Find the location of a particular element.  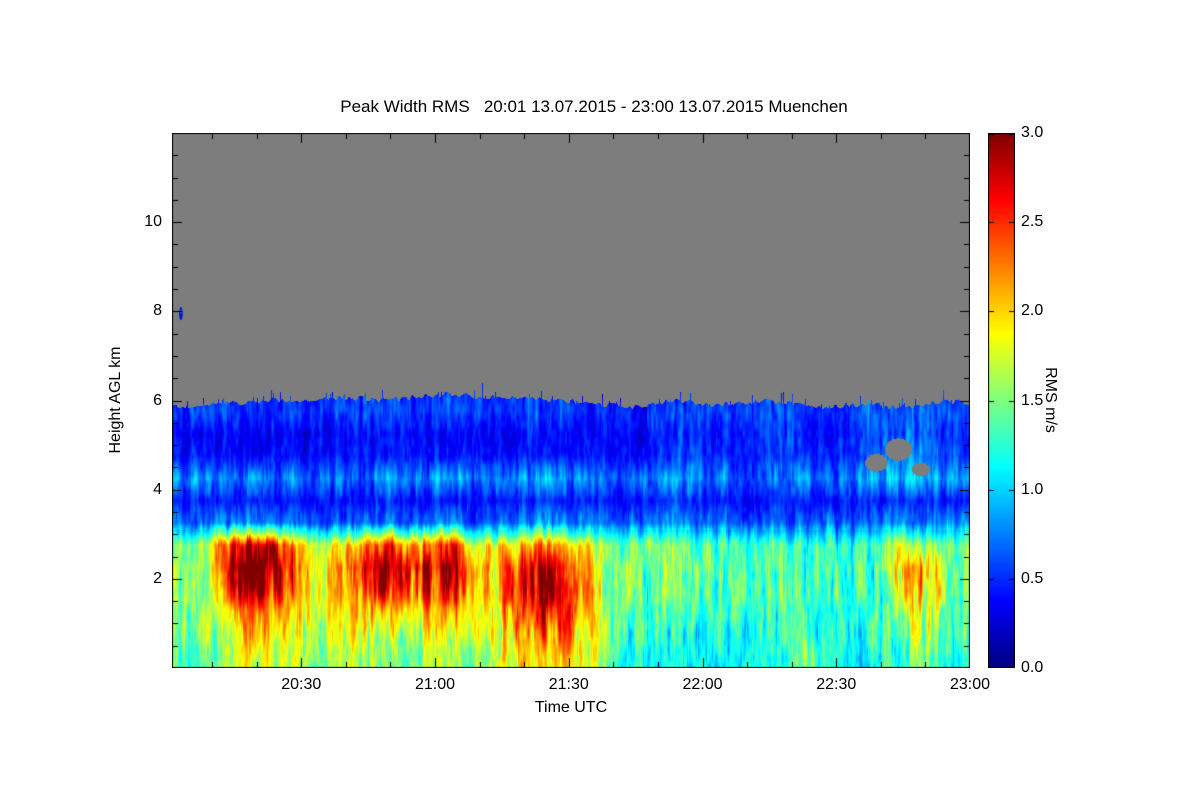

colorbar-tick-label: 2.0 is located at coordinates (1032, 311).